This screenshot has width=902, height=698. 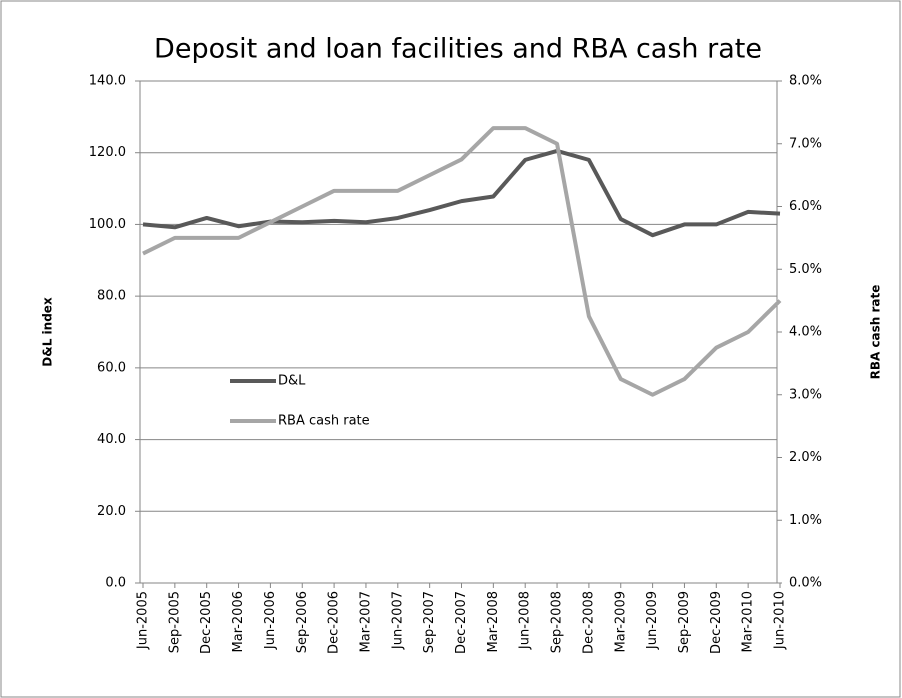 I want to click on y2-tick-label: 5.0%, so click(x=805, y=269).